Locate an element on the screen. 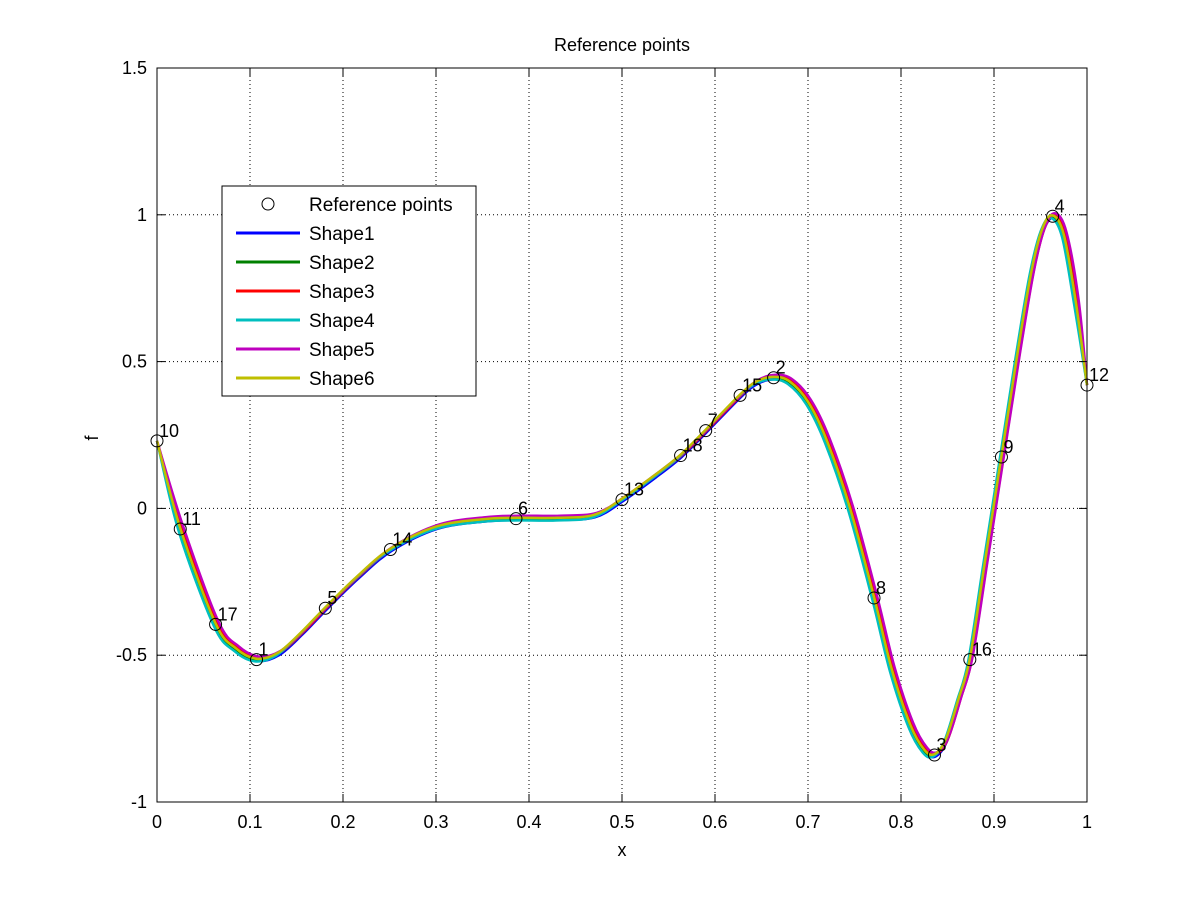 The height and width of the screenshot is (901, 1201). reference-point-label: 10 is located at coordinates (169, 431).